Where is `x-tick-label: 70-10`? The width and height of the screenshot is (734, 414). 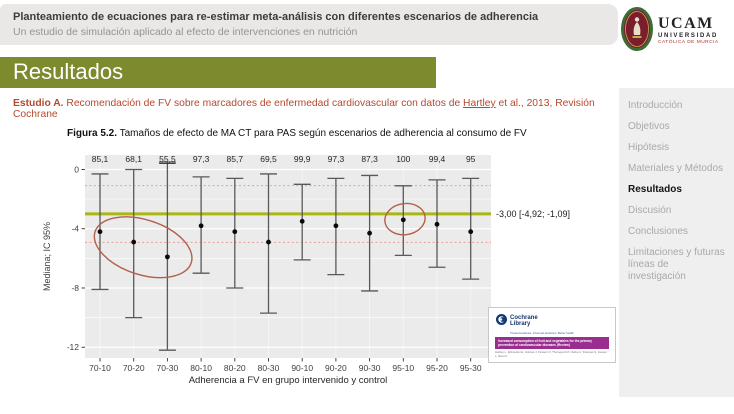 x-tick-label: 70-10 is located at coordinates (100, 368).